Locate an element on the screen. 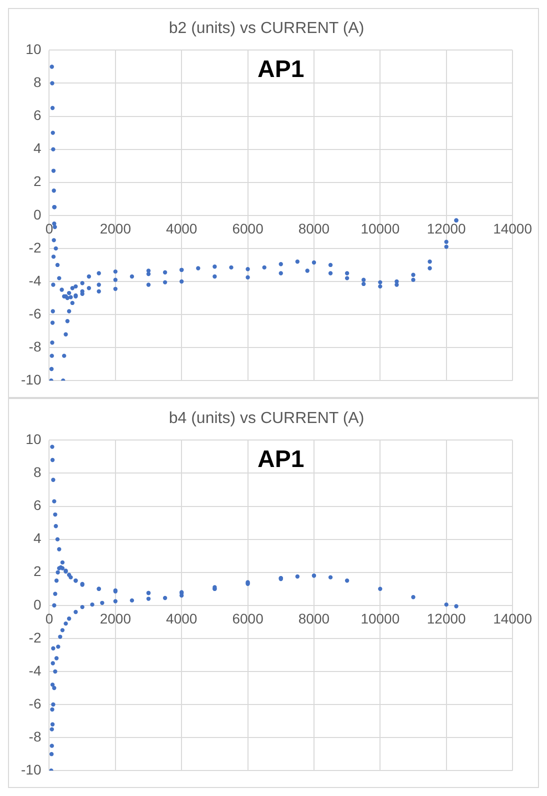 The height and width of the screenshot is (796, 547). y-tick-label: 6 is located at coordinates (37, 505).